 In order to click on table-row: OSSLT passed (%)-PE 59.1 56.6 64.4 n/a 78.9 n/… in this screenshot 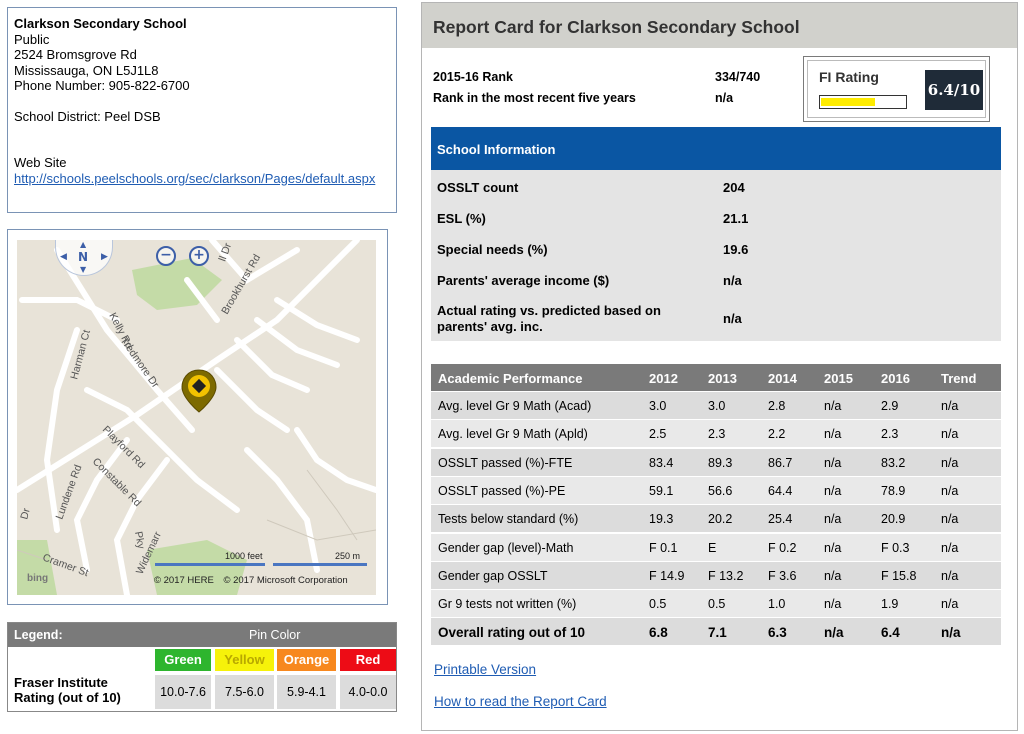, I will do `click(716, 490)`.